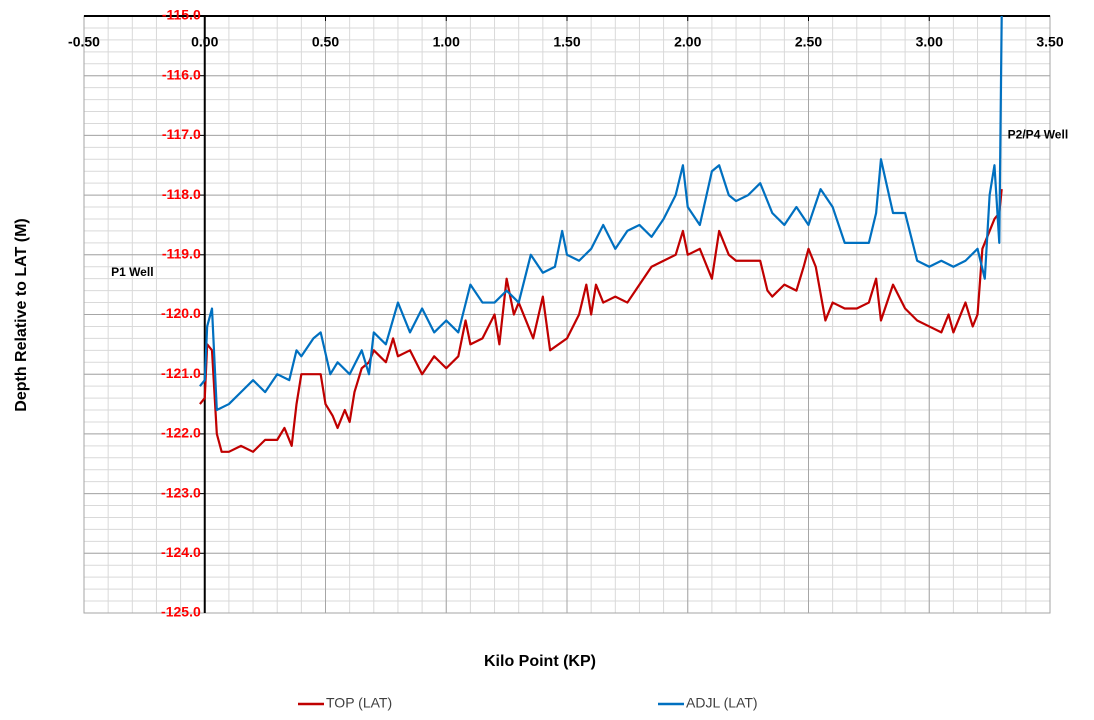 This screenshot has width=1094, height=720. What do you see at coordinates (181, 373) in the screenshot?
I see `y-tick-label: -121.0` at bounding box center [181, 373].